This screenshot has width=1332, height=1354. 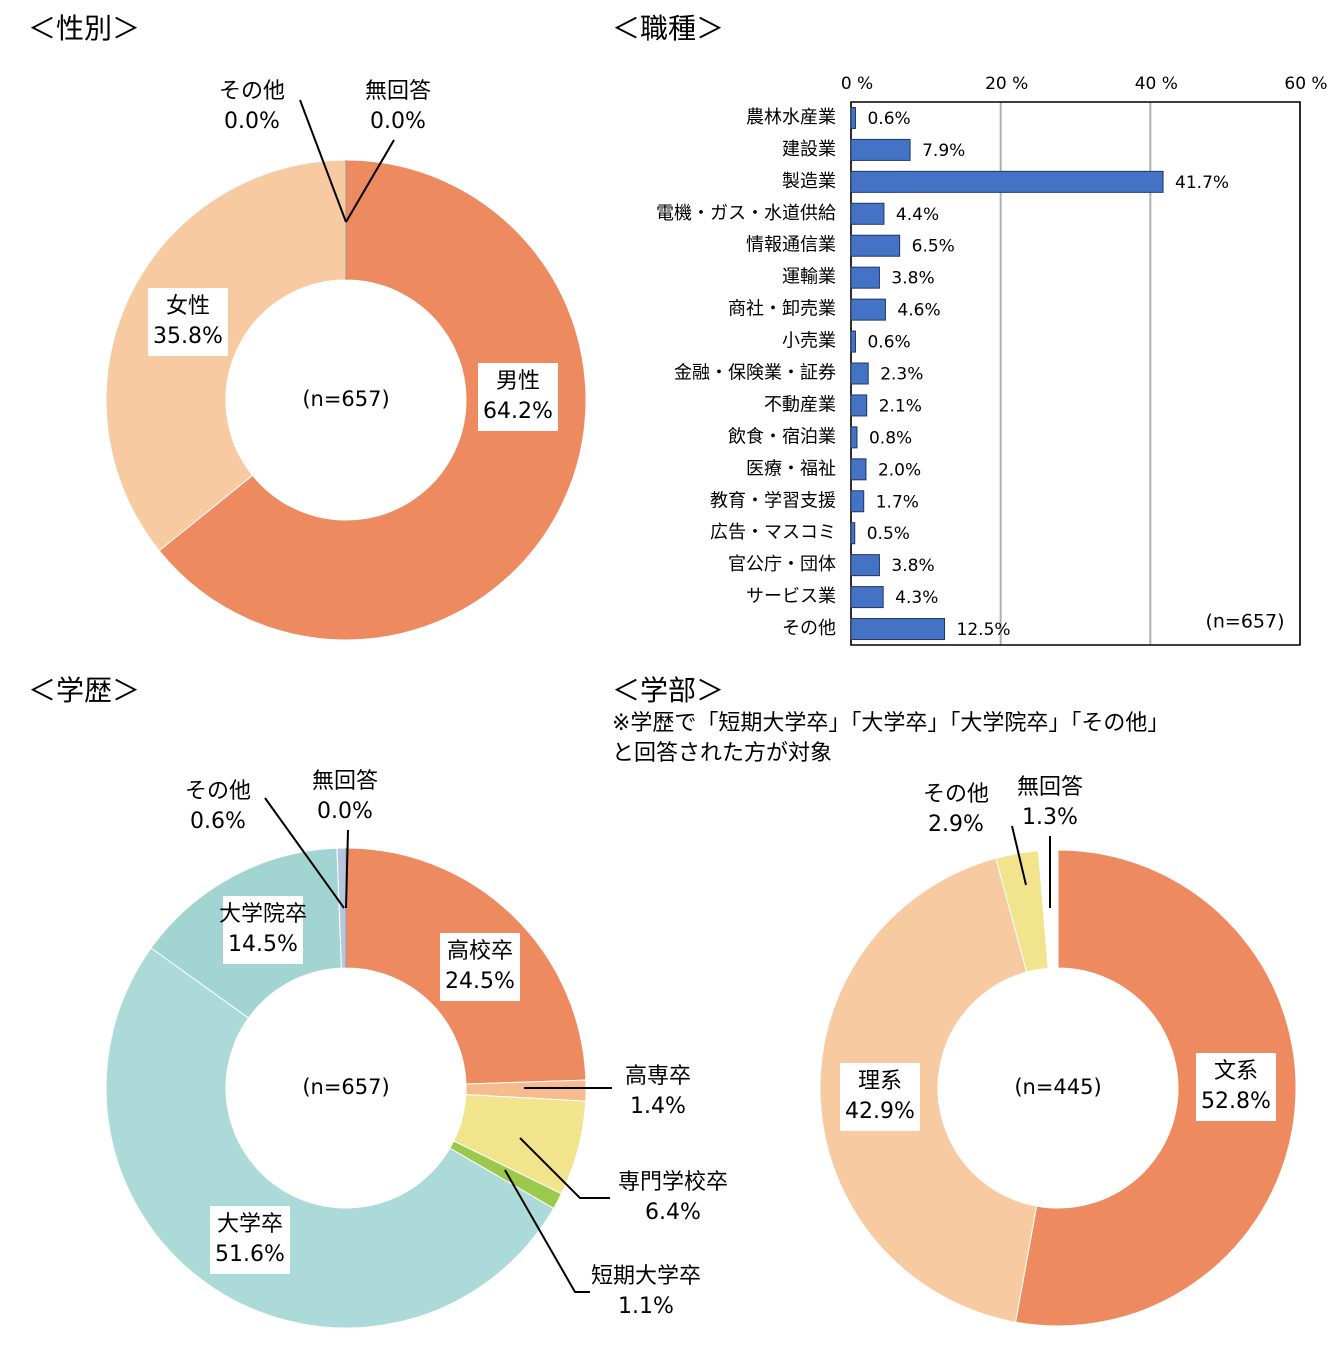 What do you see at coordinates (791, 117) in the screenshot?
I see `y-tick-label: 農林水産業` at bounding box center [791, 117].